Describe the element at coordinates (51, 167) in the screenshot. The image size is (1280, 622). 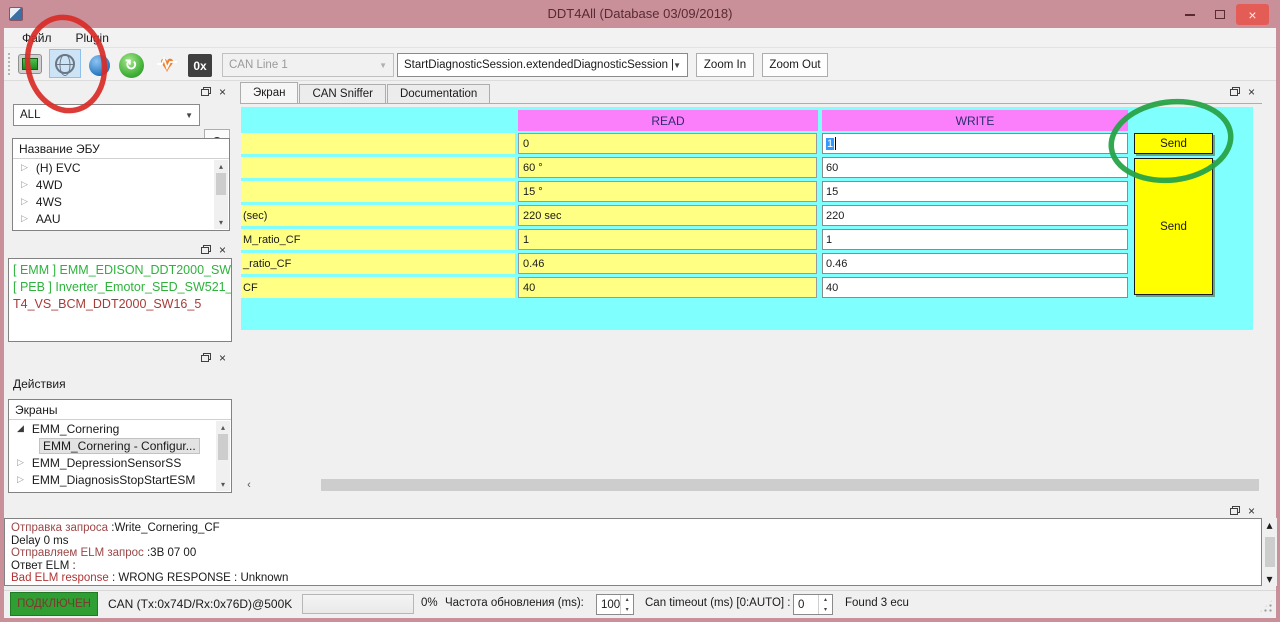
I see `ecu-tree-item: ▷ (H) EVC` at that location.